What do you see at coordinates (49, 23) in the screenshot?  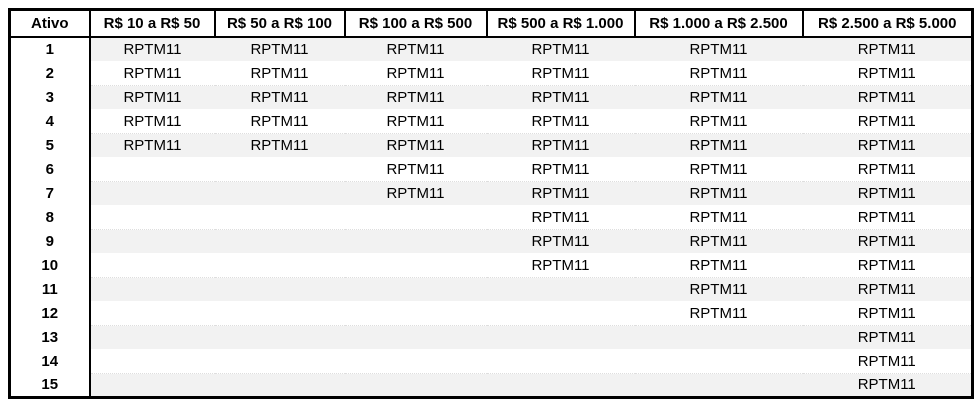 I see `col-header-ativo: Ativo` at bounding box center [49, 23].